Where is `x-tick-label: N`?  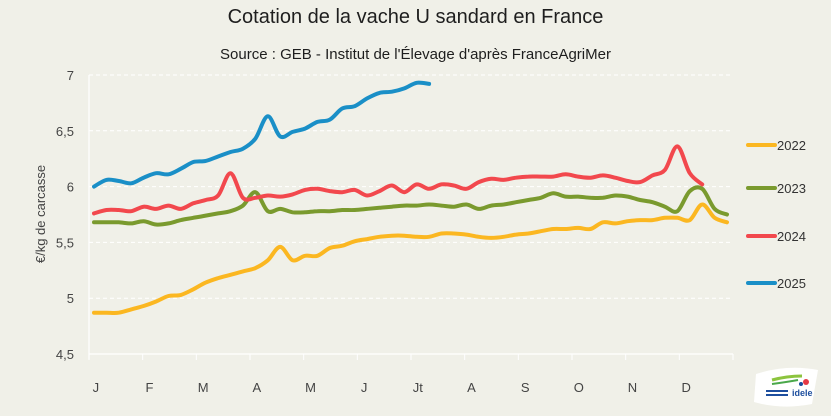 x-tick-label: N is located at coordinates (632, 387).